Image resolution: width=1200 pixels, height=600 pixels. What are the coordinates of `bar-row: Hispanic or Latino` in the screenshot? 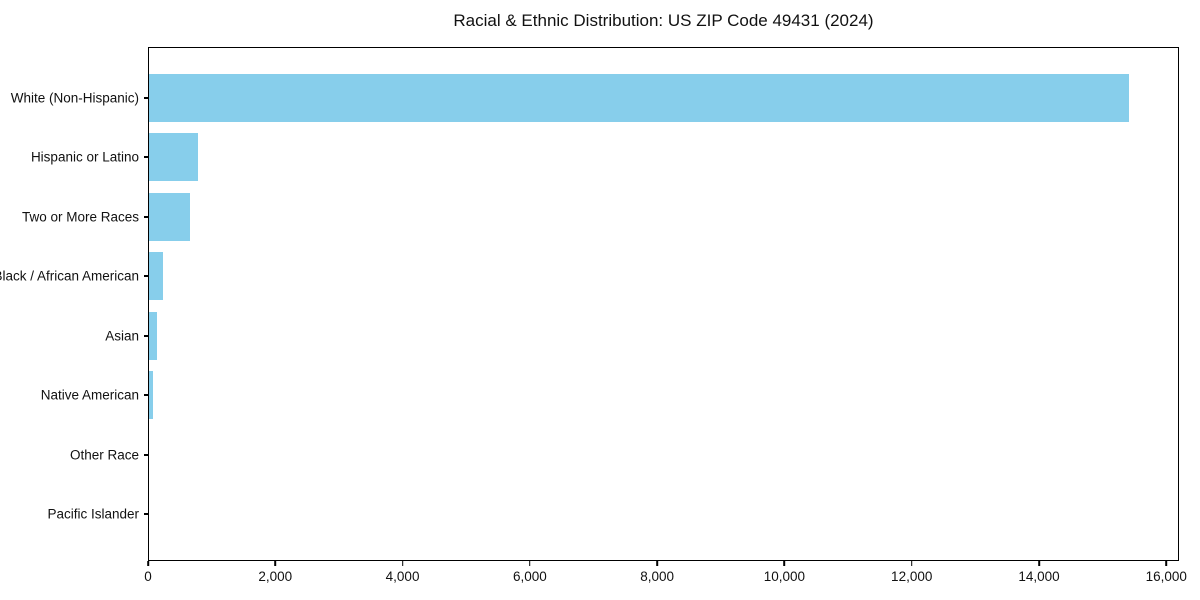 It's located at (604, 158).